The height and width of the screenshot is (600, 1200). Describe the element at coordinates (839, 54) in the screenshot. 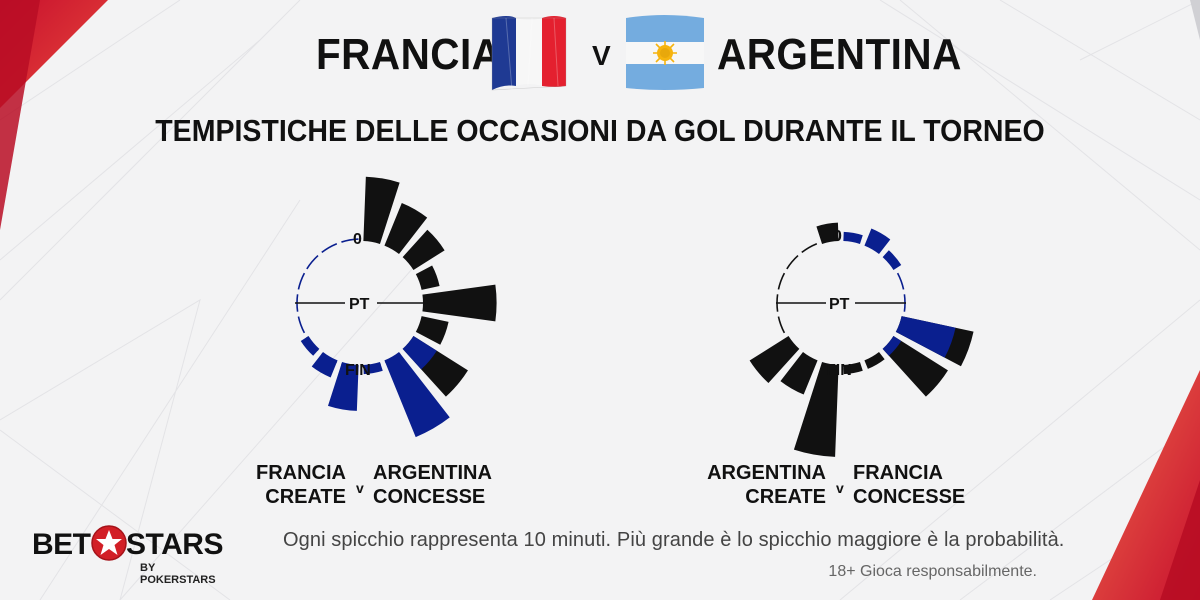

I see `team-right-name: ARGENTINA` at that location.